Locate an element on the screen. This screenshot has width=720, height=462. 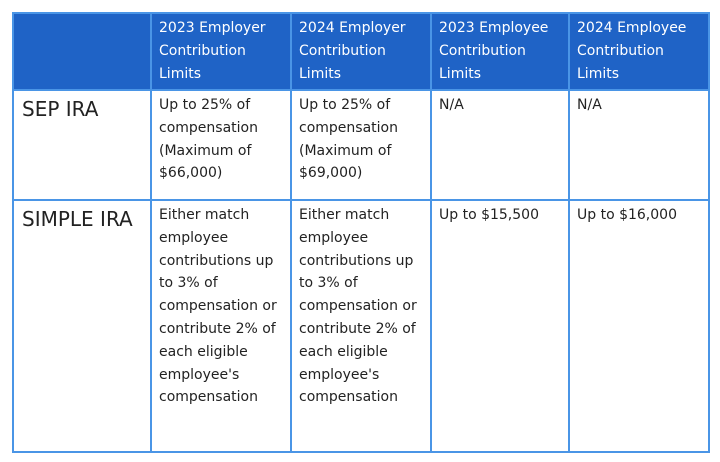
column-header: 2024 Employer Contribution Limits is located at coordinates (361, 51).